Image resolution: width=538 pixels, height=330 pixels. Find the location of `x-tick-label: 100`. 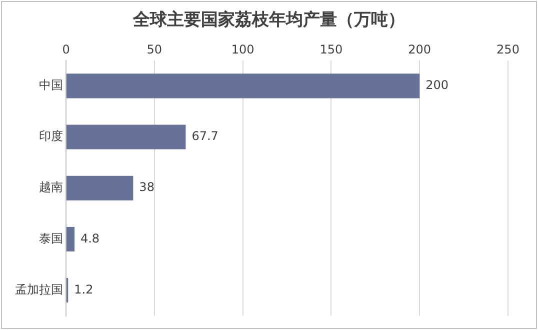

x-tick-label: 100 is located at coordinates (242, 49).